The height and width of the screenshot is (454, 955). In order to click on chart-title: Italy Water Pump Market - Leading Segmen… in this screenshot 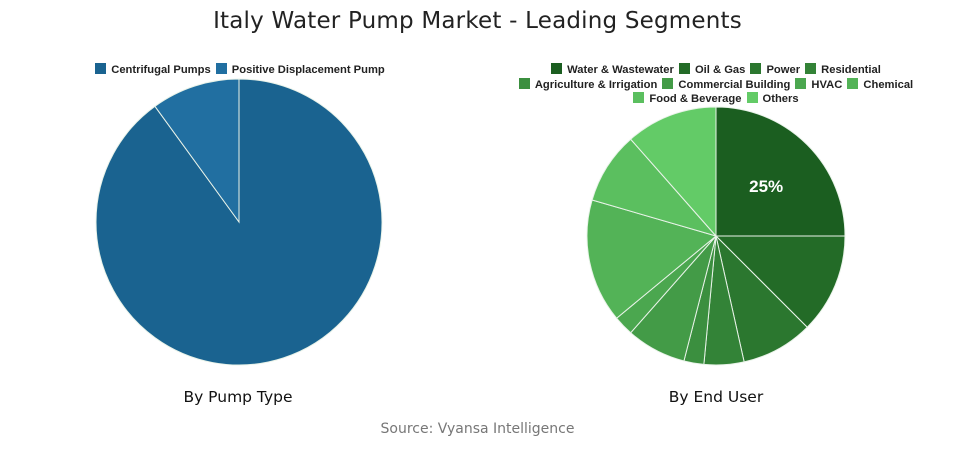, I will do `click(477, 21)`.